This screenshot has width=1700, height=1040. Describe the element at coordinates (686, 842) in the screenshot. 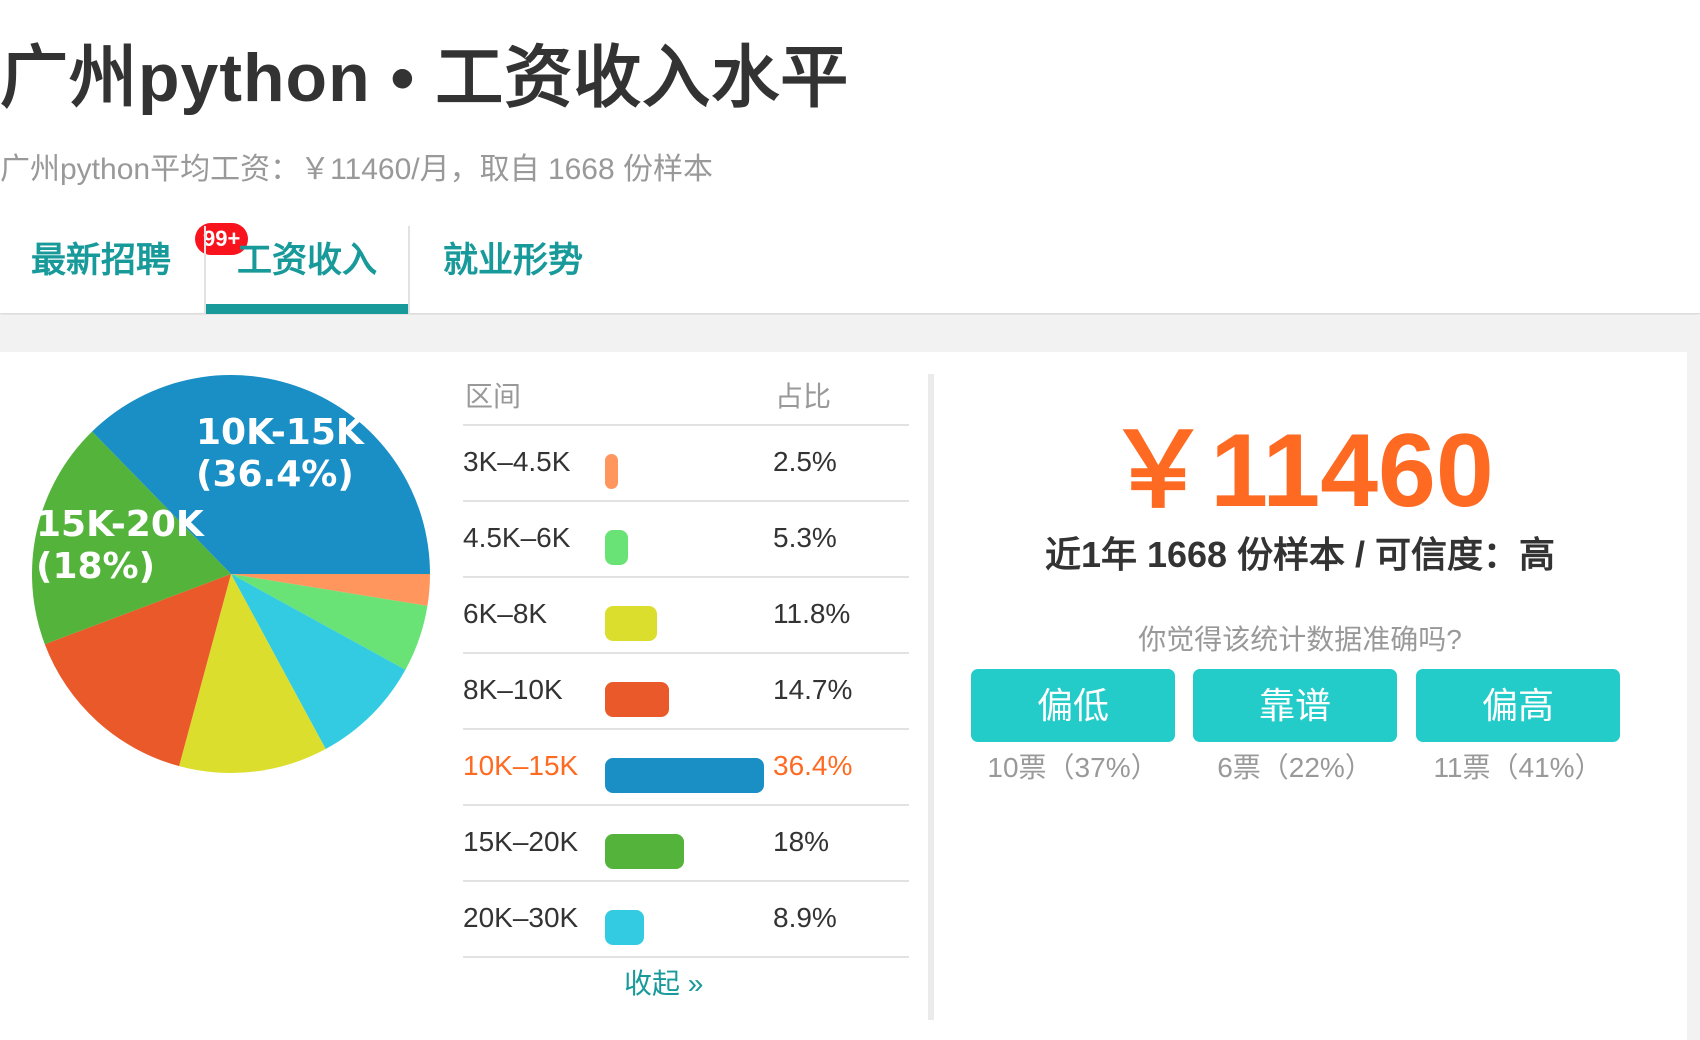

I see `table-row: 15K–20K 18%` at that location.